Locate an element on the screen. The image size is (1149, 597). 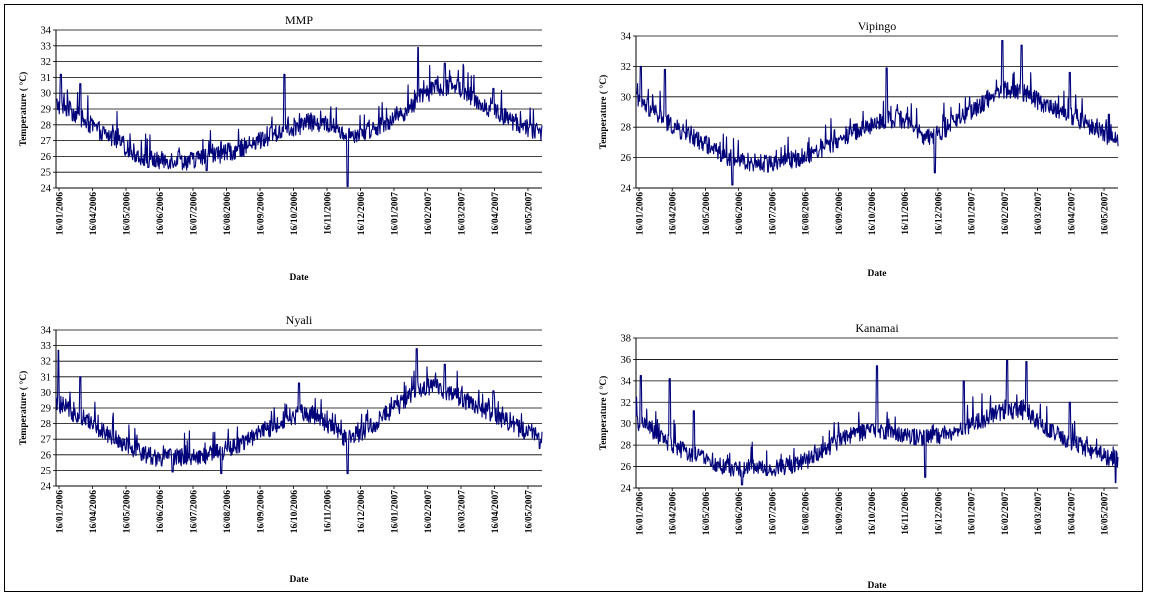
chart-title: Vipingo is located at coordinates (877, 26).